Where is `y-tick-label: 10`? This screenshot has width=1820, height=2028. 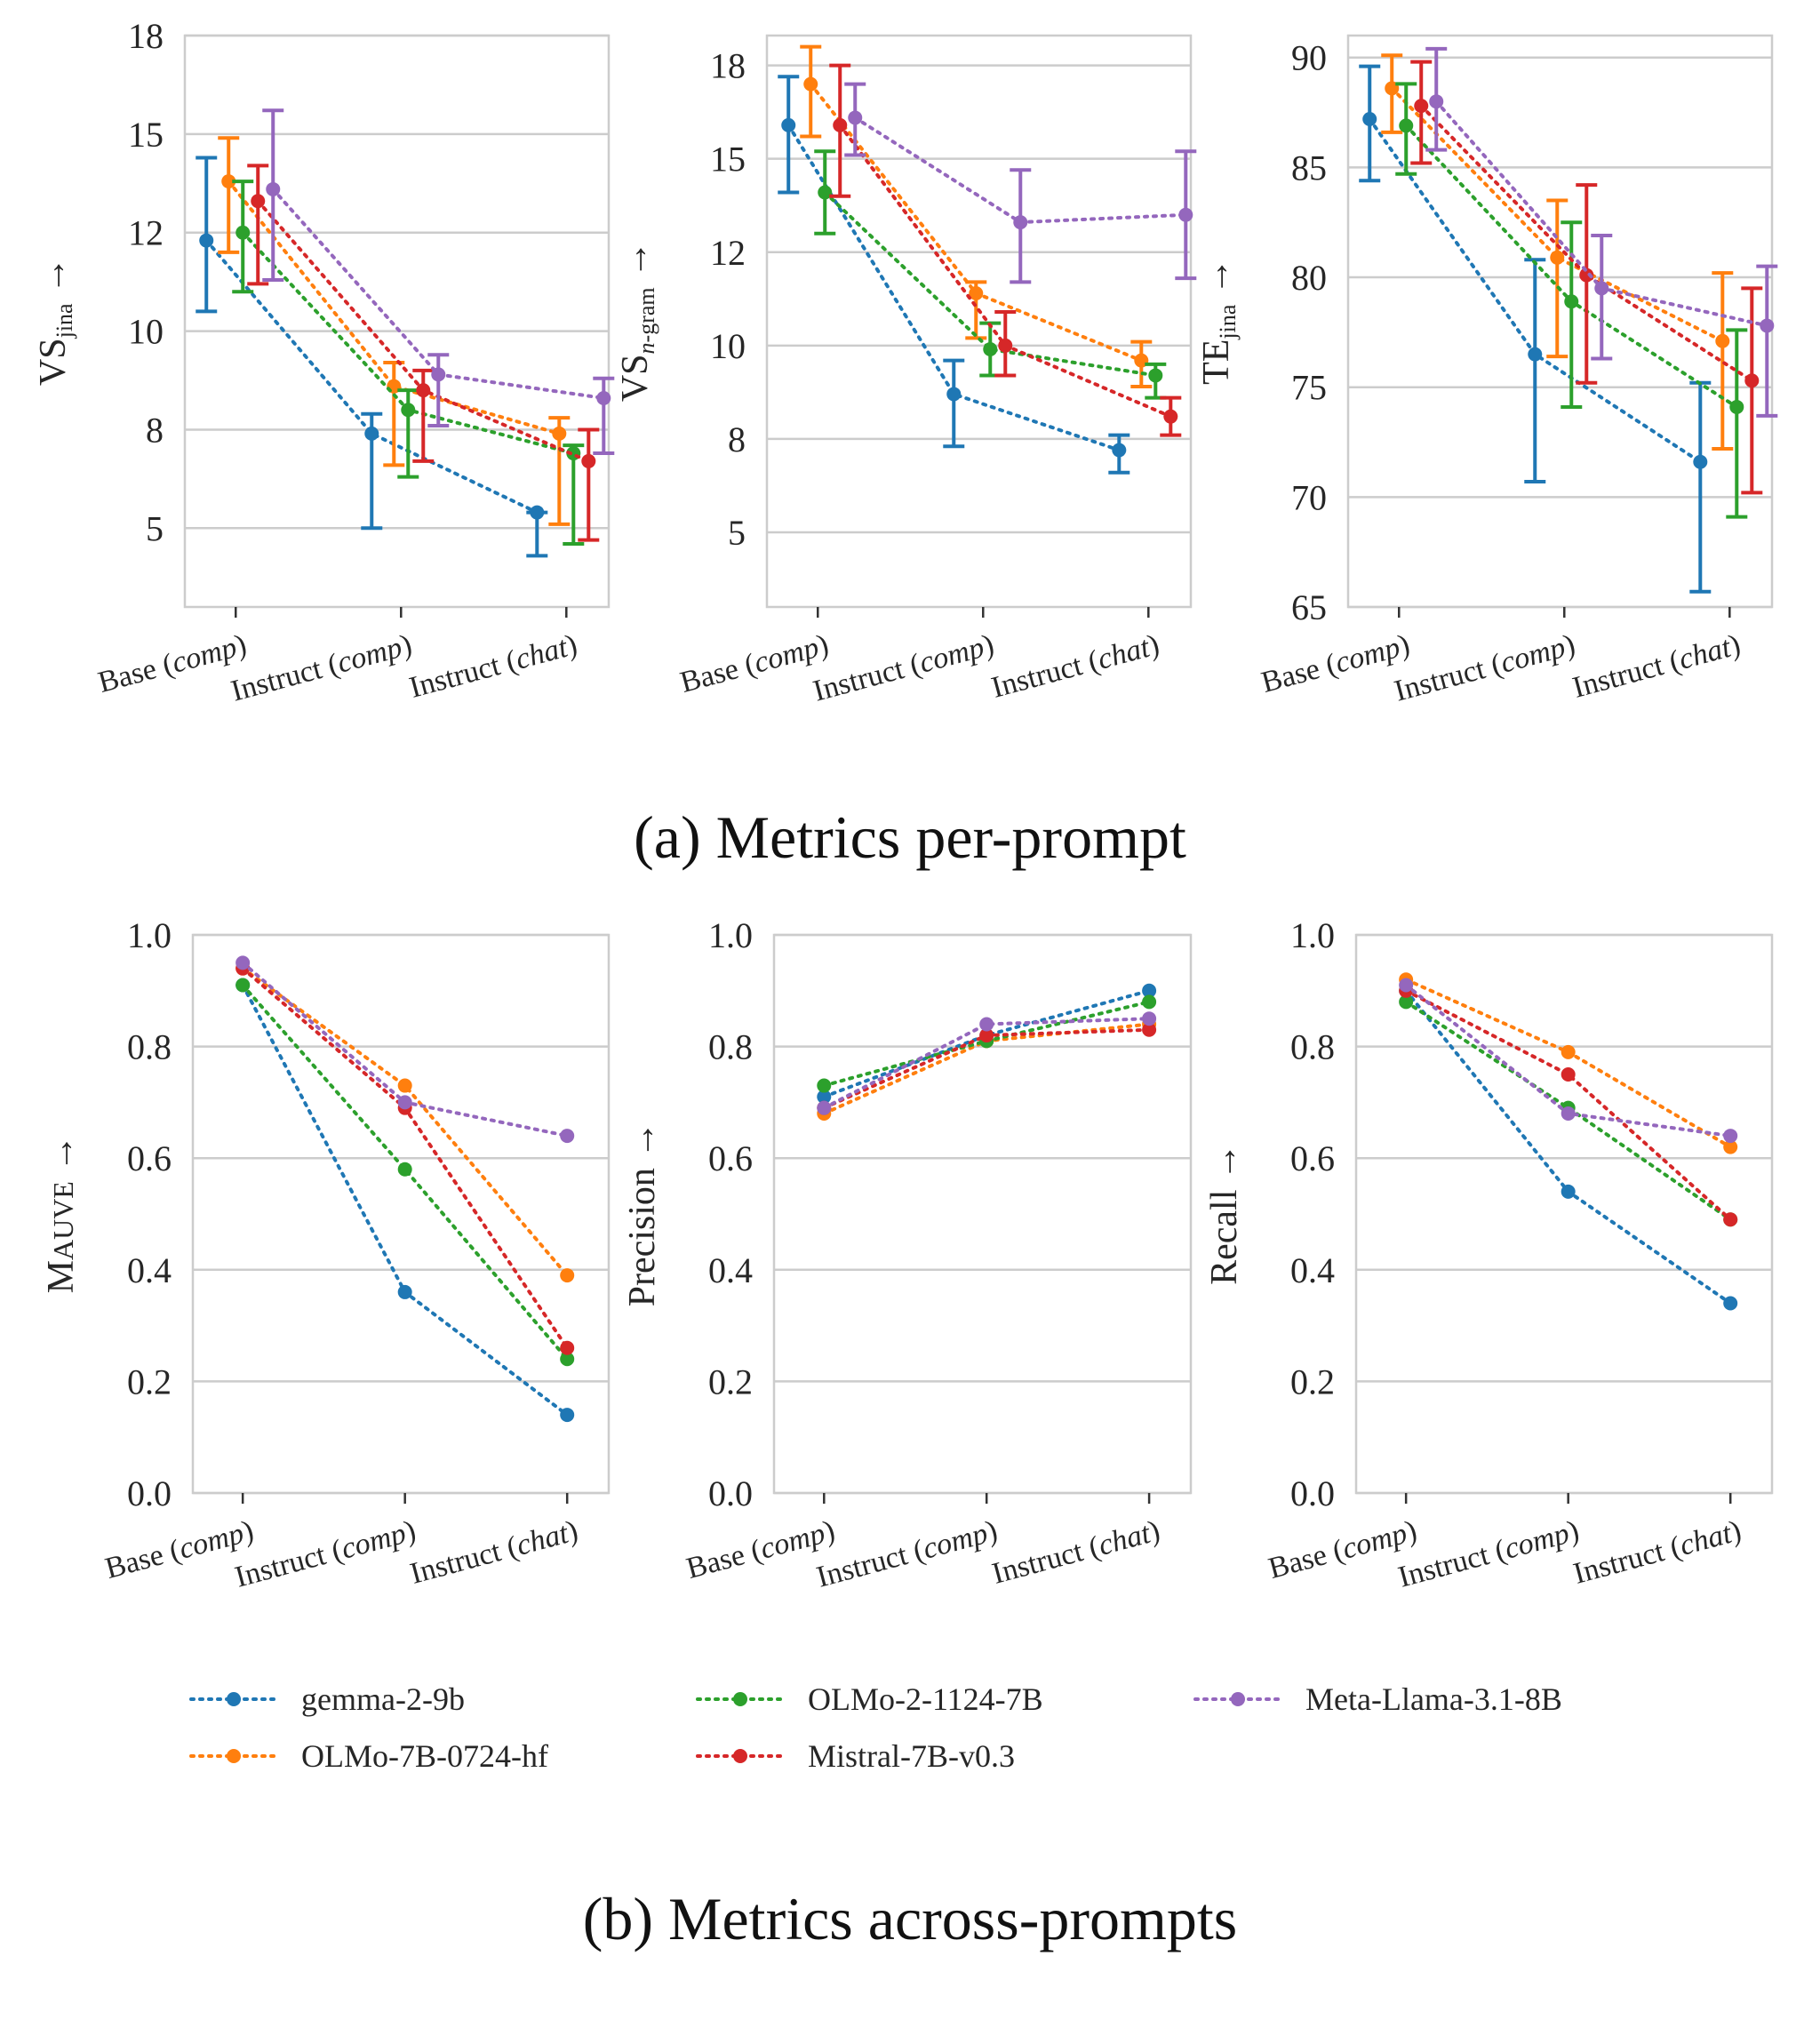
y-tick-label: 10 is located at coordinates (728, 346).